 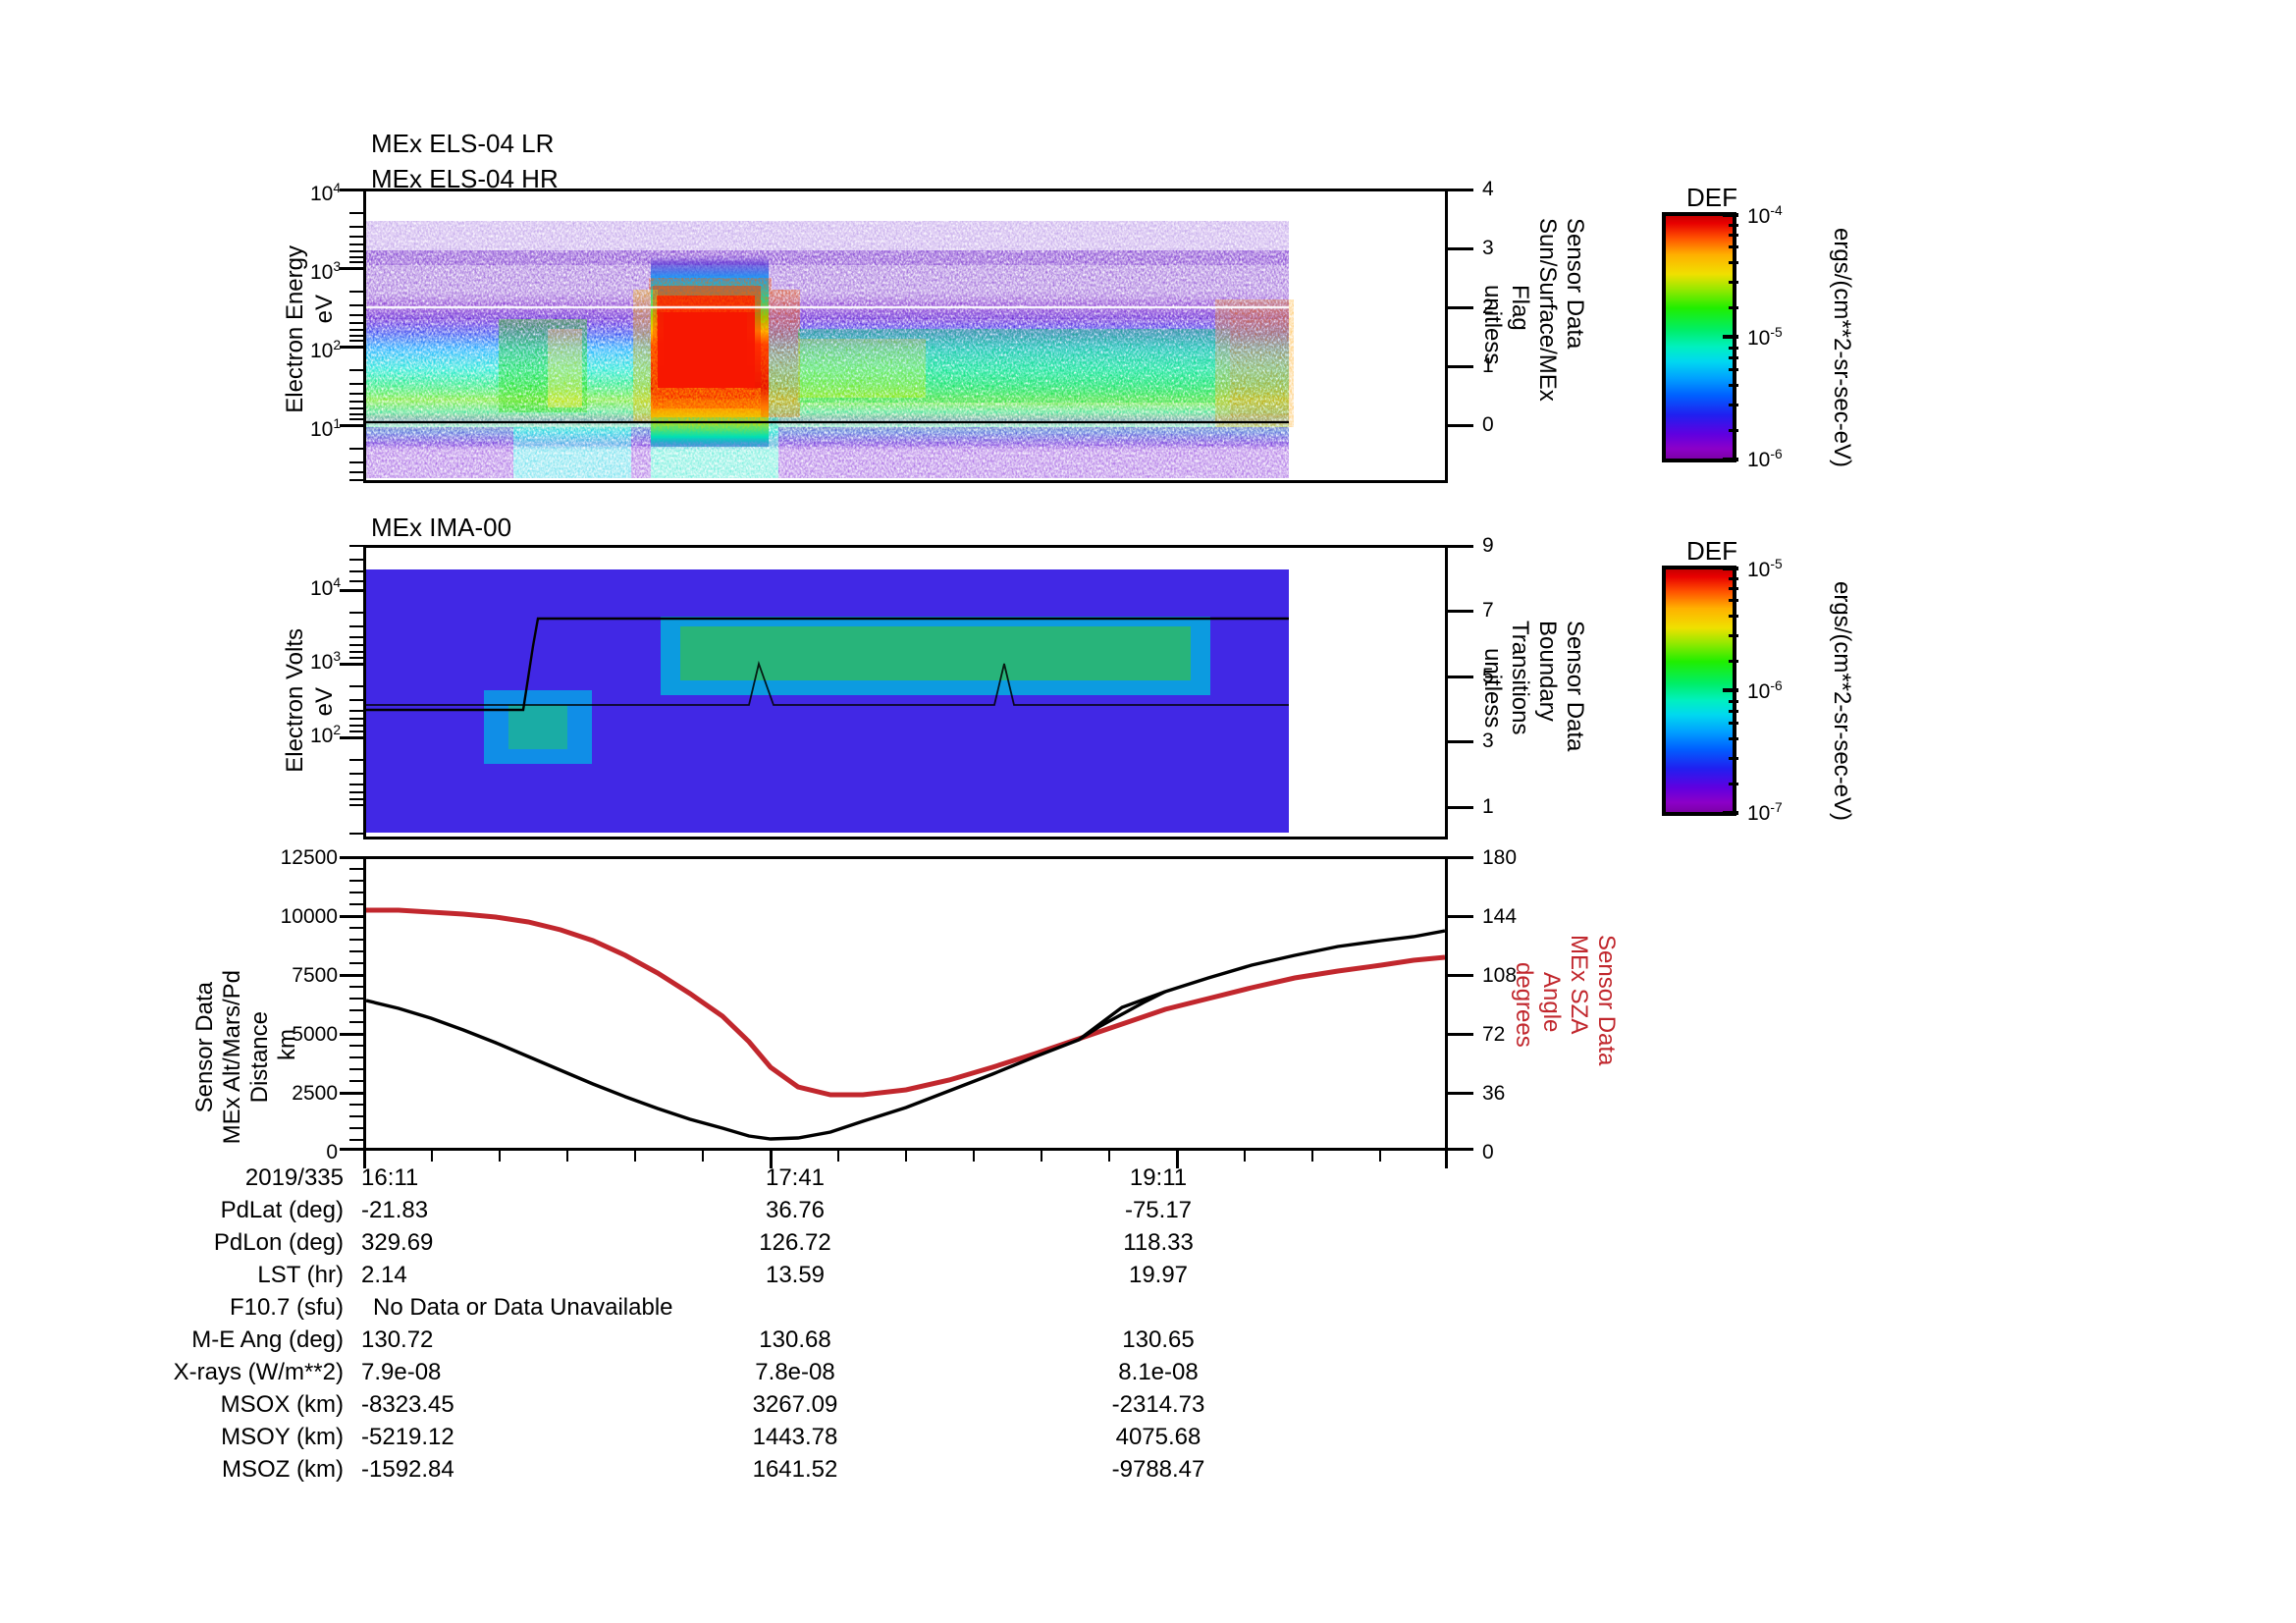 I want to click on ima-rtick-1: 1, so click(x=1488, y=806).